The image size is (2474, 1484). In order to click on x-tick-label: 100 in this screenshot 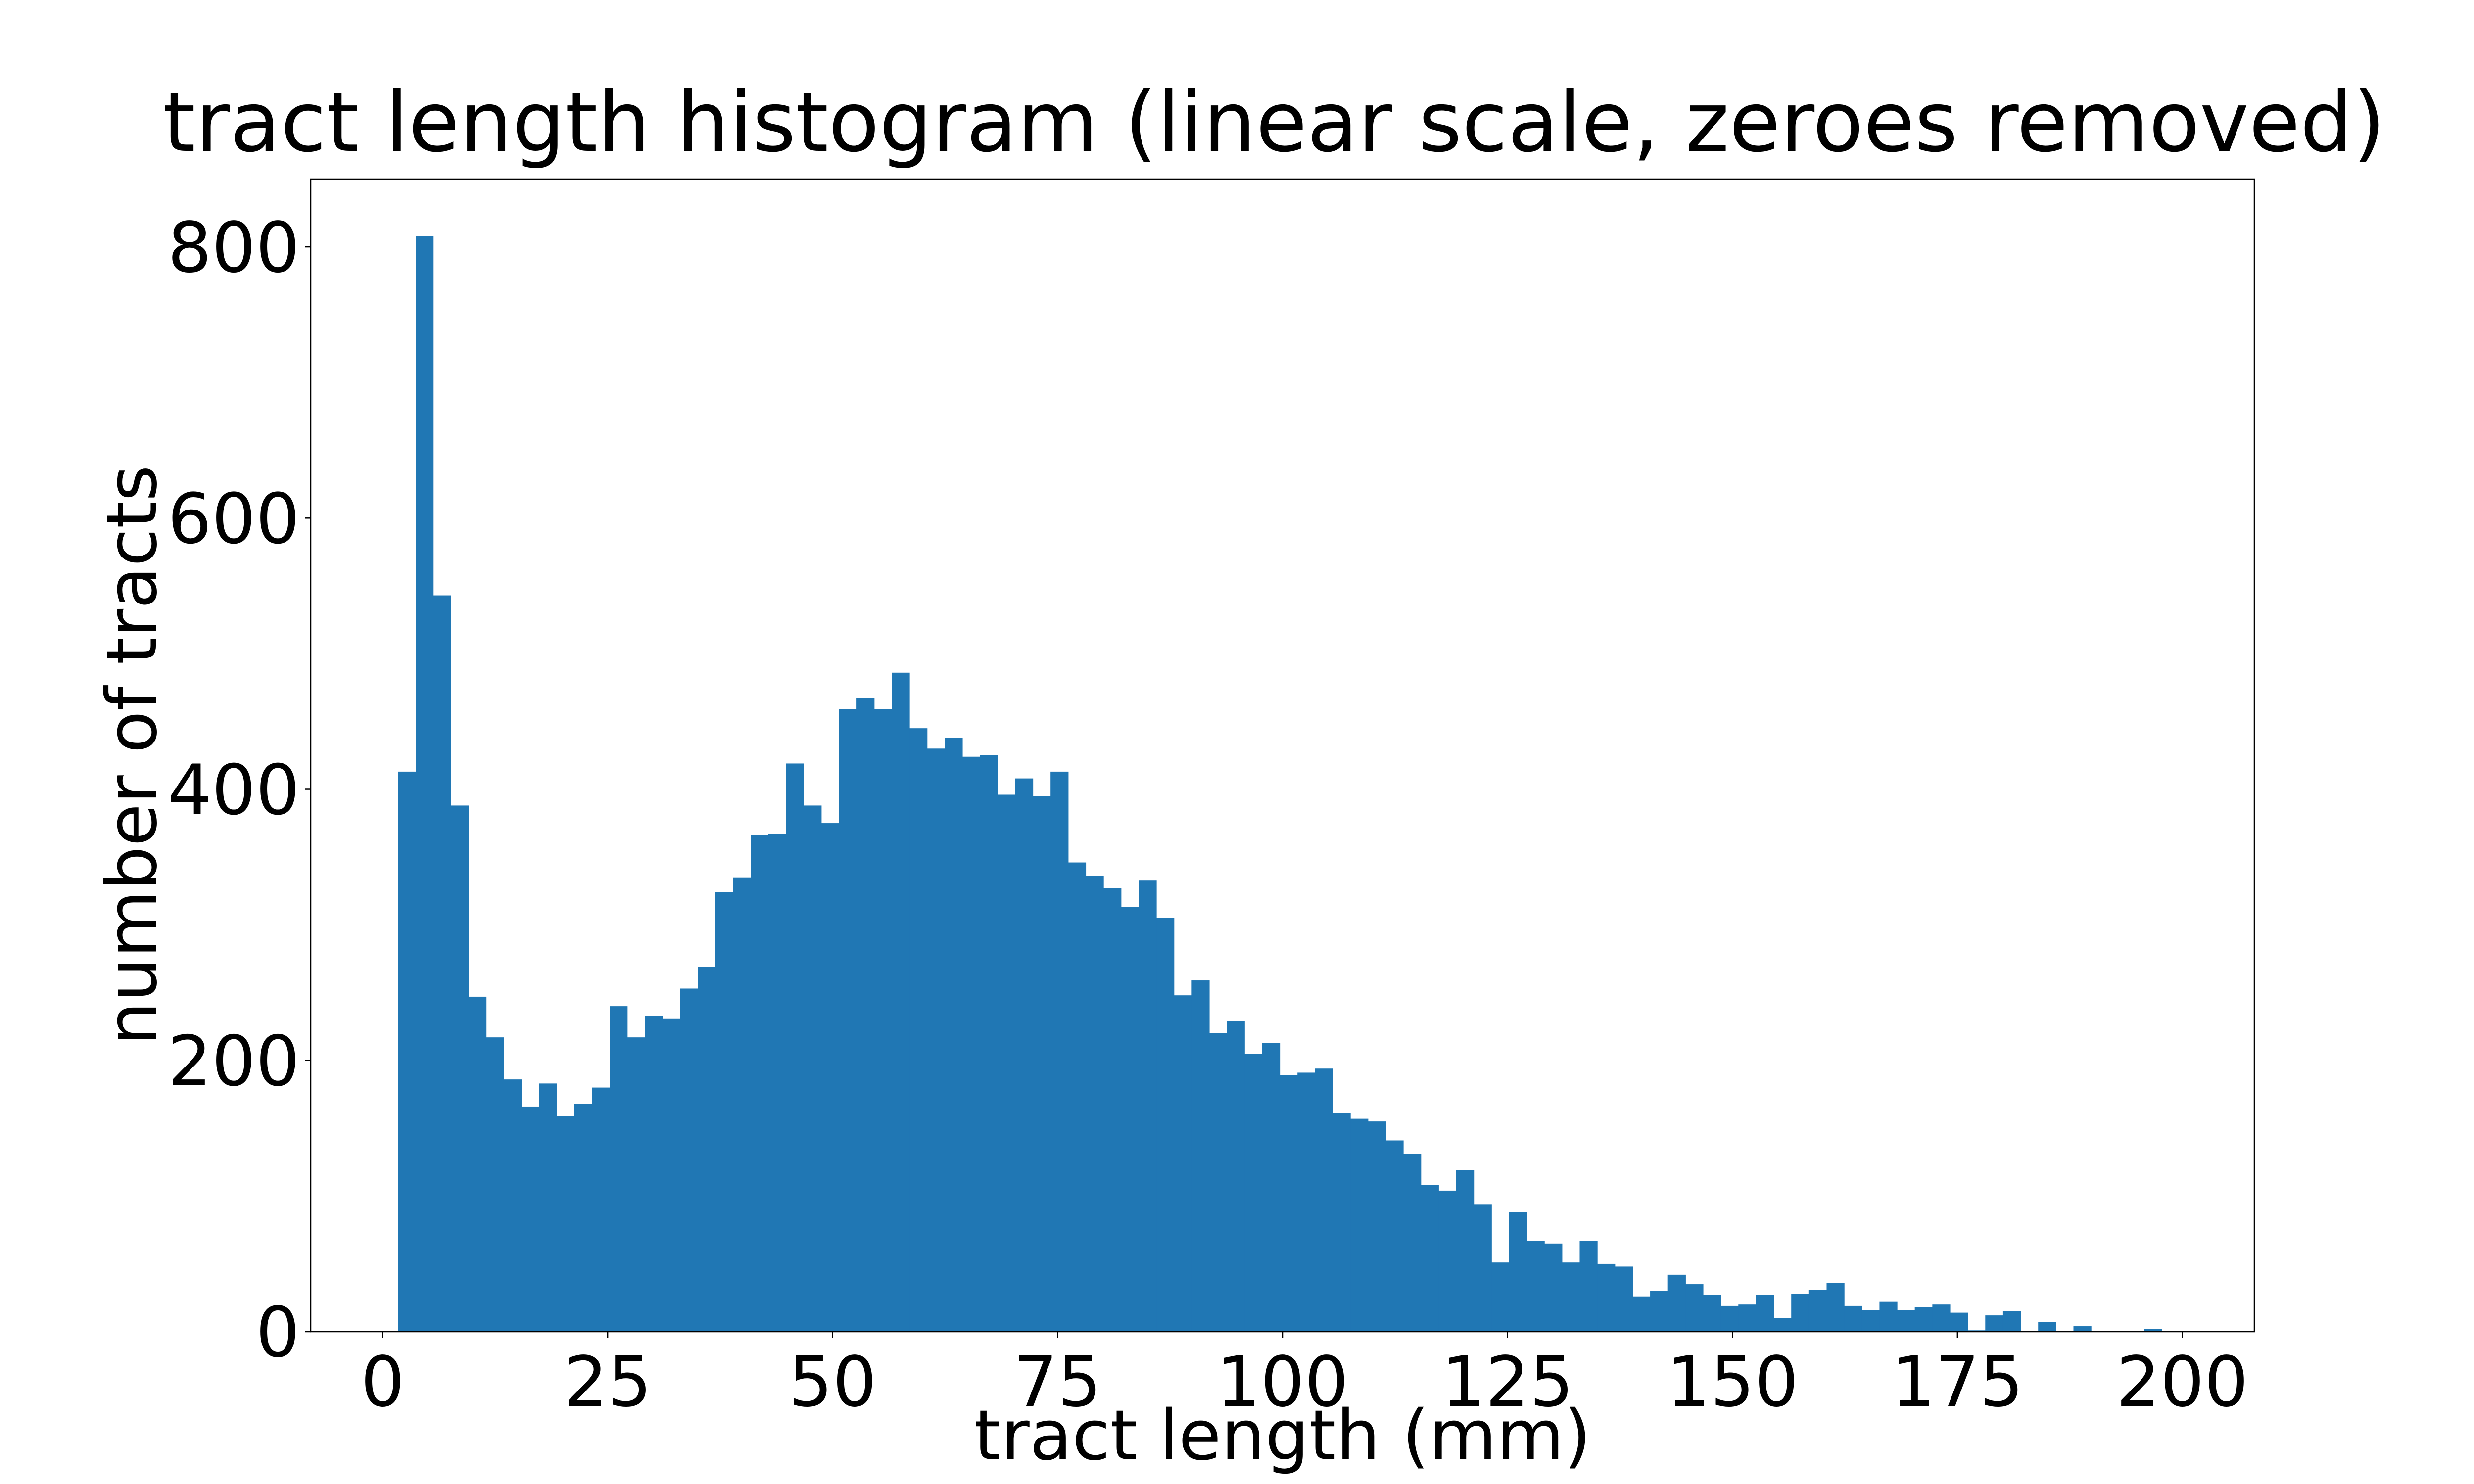, I will do `click(1282, 1382)`.